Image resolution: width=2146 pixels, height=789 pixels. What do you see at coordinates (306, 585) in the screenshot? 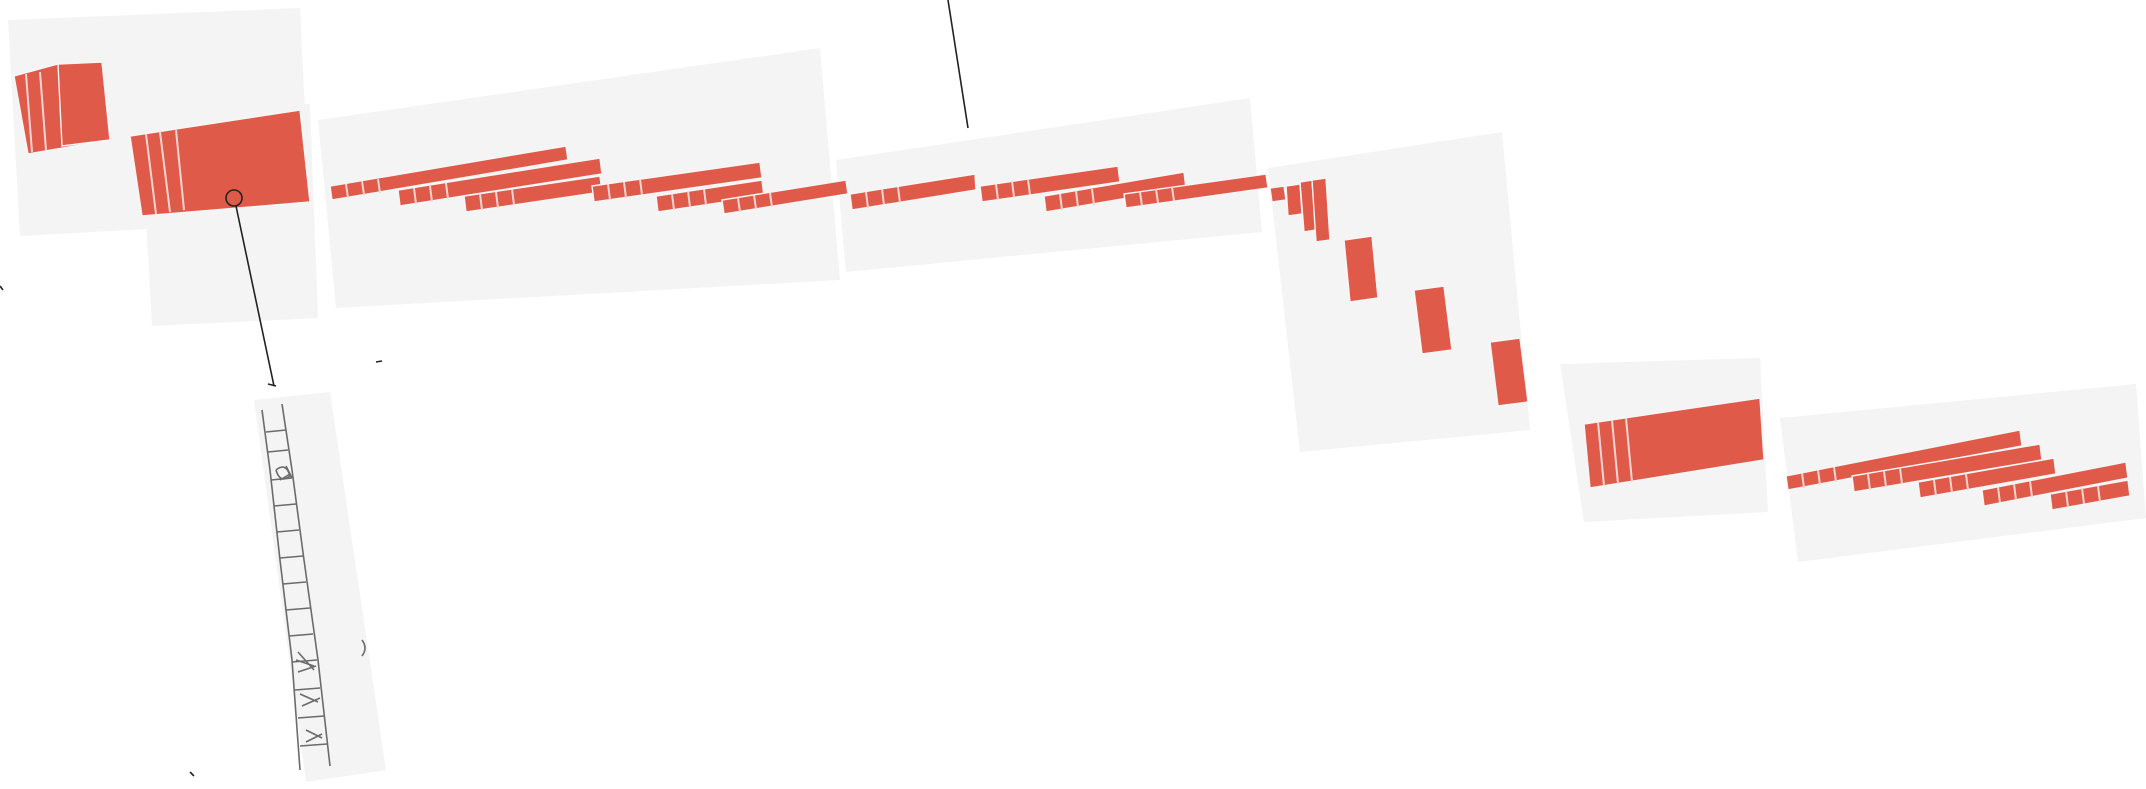
I see `ladder-rail-right` at bounding box center [306, 585].